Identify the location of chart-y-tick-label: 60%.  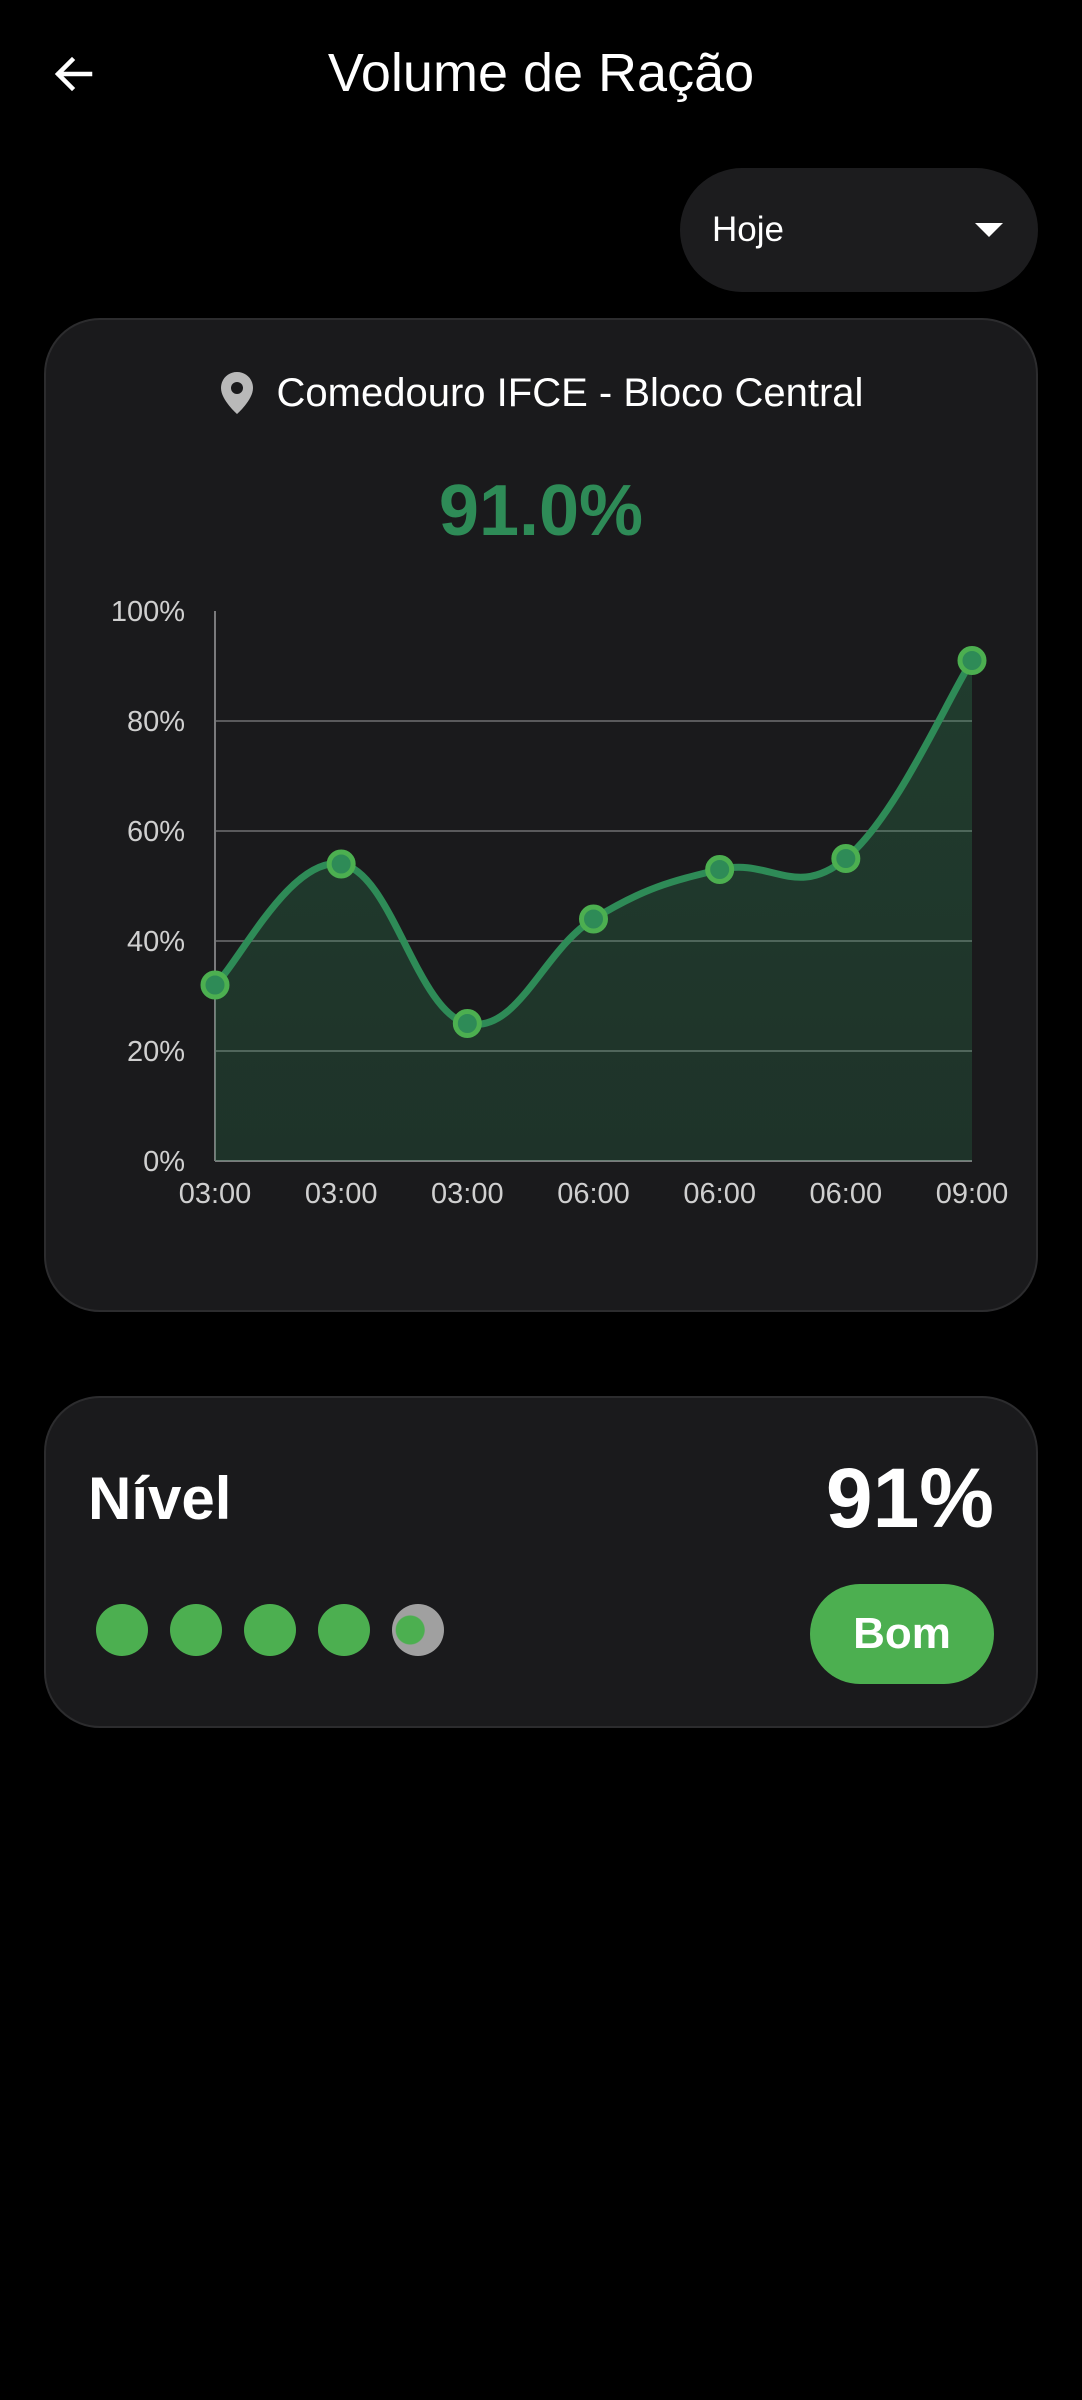
(156, 832).